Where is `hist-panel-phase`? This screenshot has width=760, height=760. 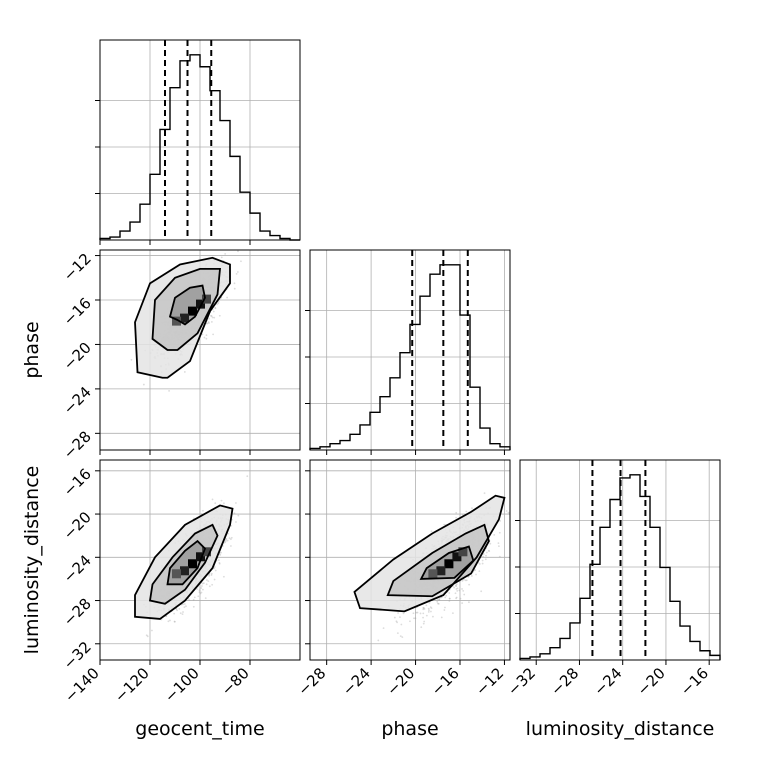
hist-panel-phase is located at coordinates (408, 352).